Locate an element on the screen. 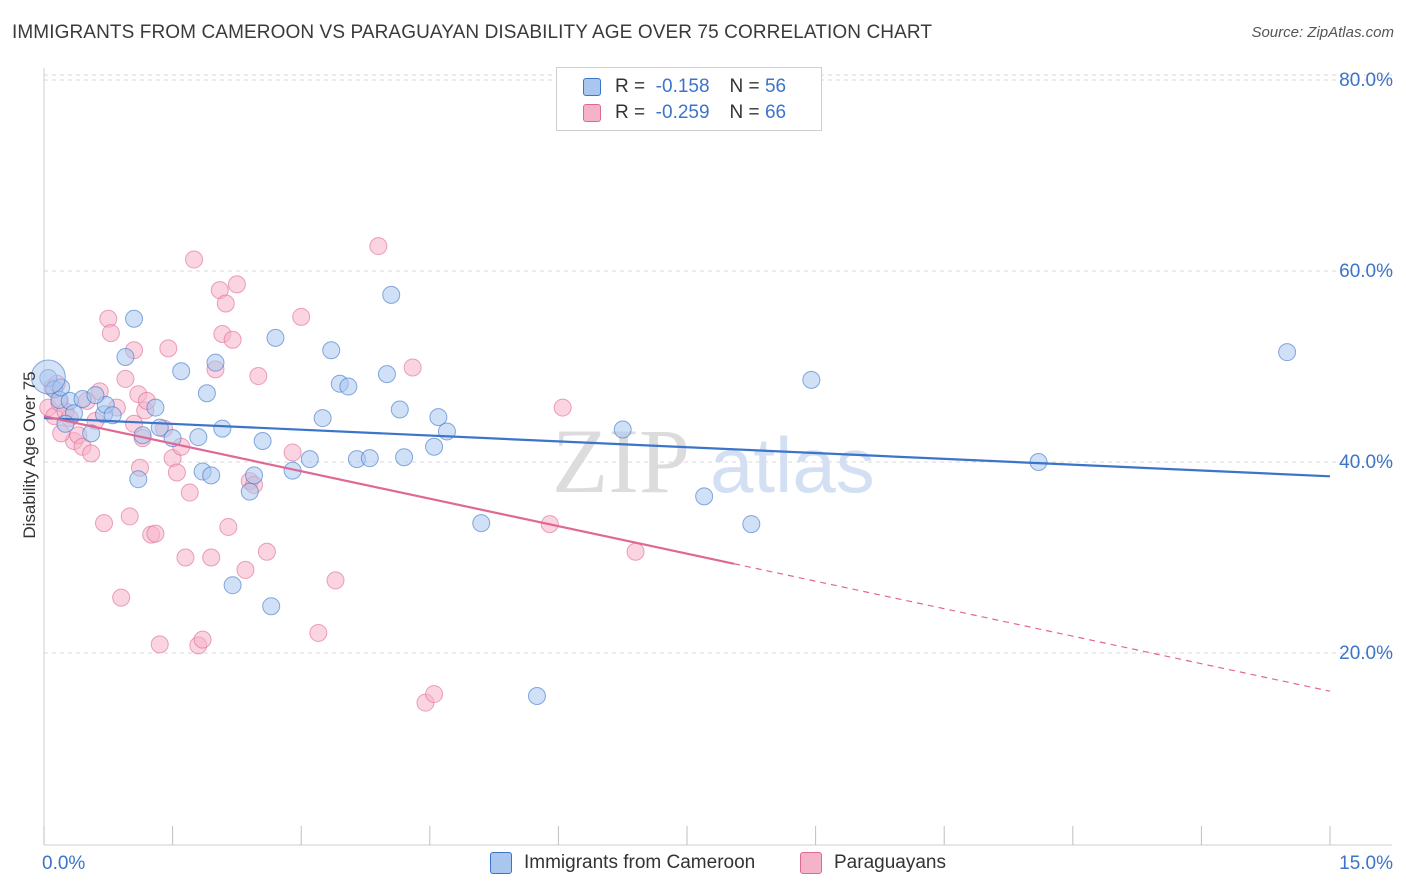 The image size is (1406, 892). source-label: Source: ZipAtlas.com is located at coordinates (1322, 32).